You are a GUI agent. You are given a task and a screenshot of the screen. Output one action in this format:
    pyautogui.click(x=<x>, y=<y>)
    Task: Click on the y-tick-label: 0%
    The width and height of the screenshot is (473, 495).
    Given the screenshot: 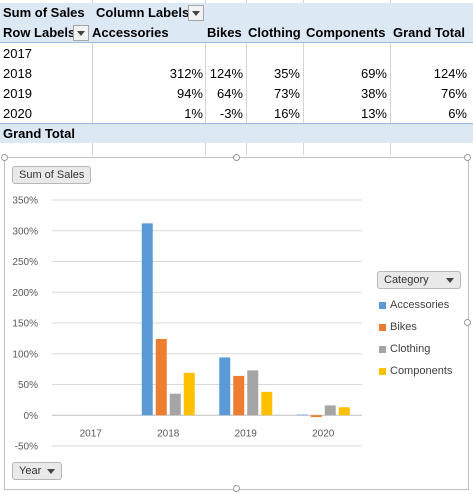 What is the action you would take?
    pyautogui.click(x=31, y=416)
    